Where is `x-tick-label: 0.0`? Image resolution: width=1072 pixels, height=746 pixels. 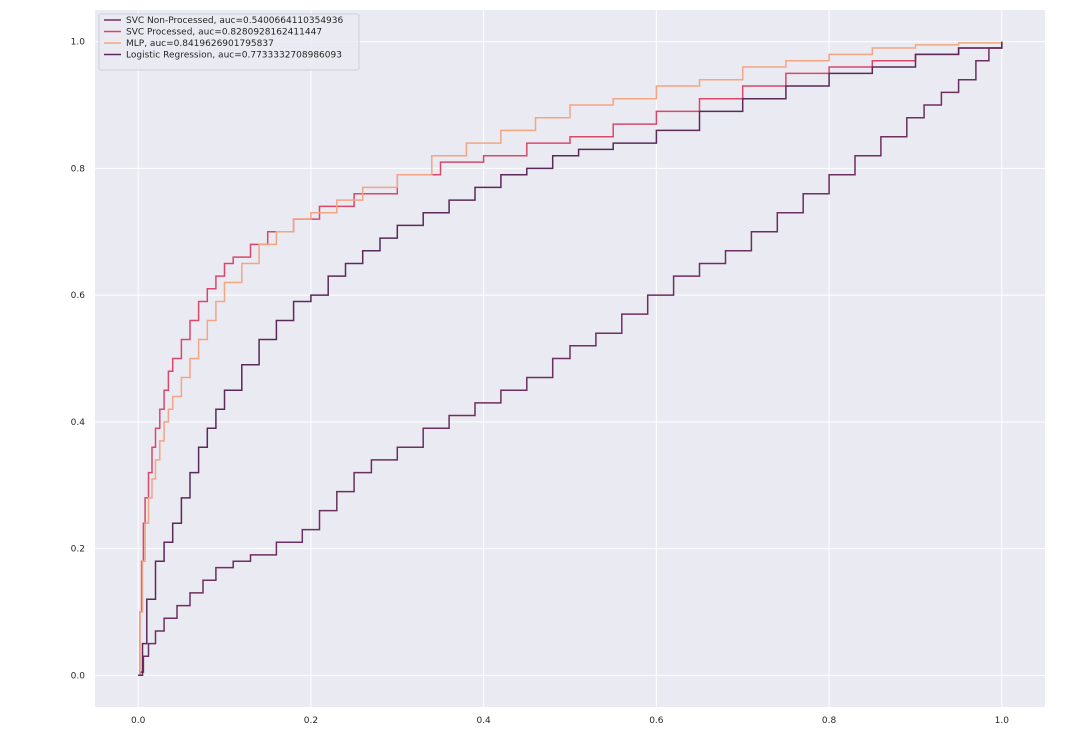 x-tick-label: 0.0 is located at coordinates (138, 721).